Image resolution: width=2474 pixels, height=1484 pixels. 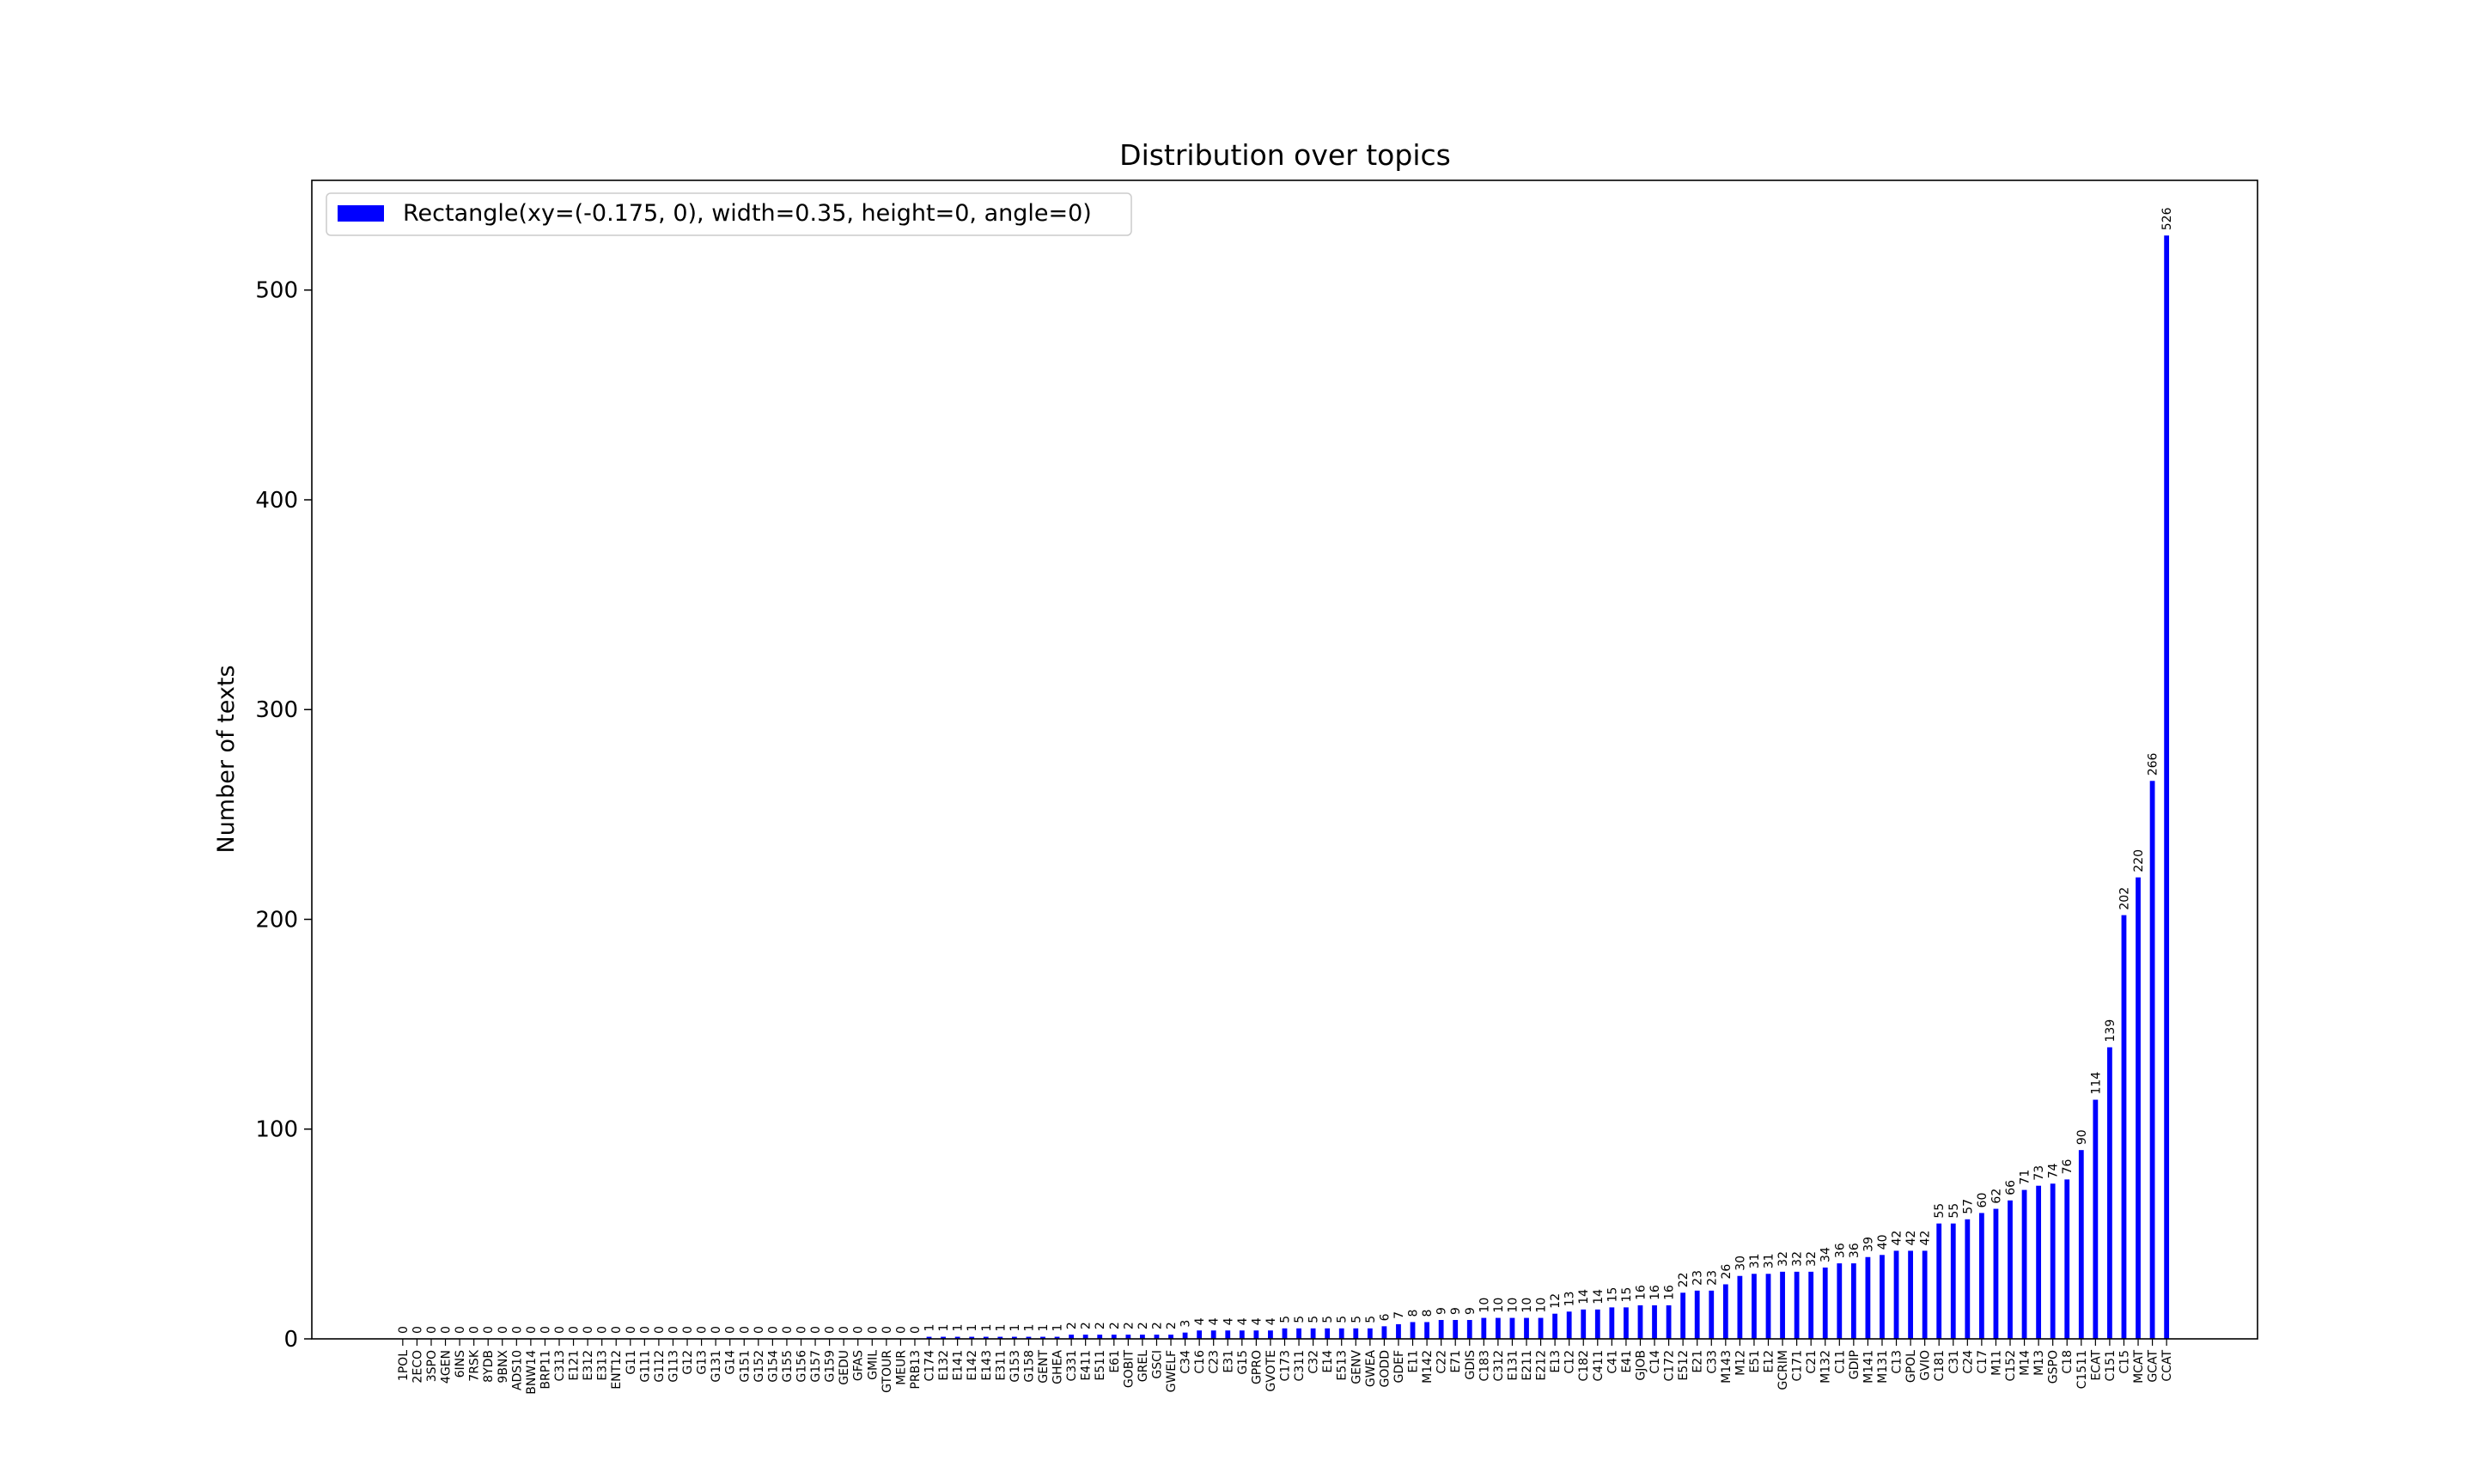 I want to click on x-tick-label: C411, so click(x=1599, y=1366).